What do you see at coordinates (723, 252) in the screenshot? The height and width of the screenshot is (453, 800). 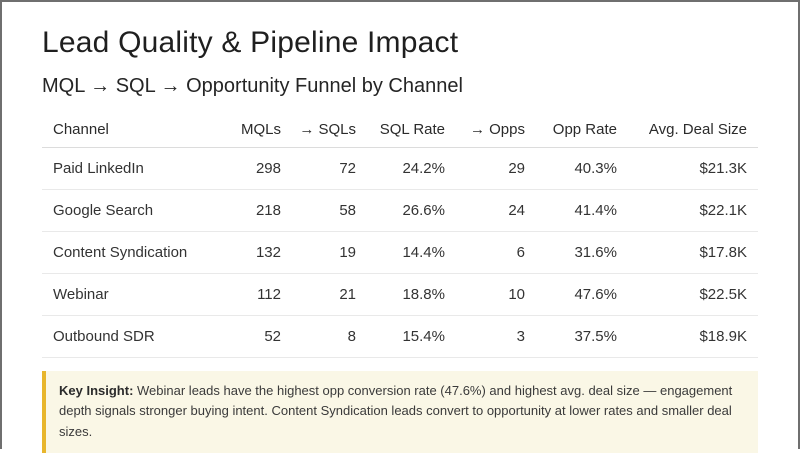 I see `table-cell-deal-size: $17.8K` at bounding box center [723, 252].